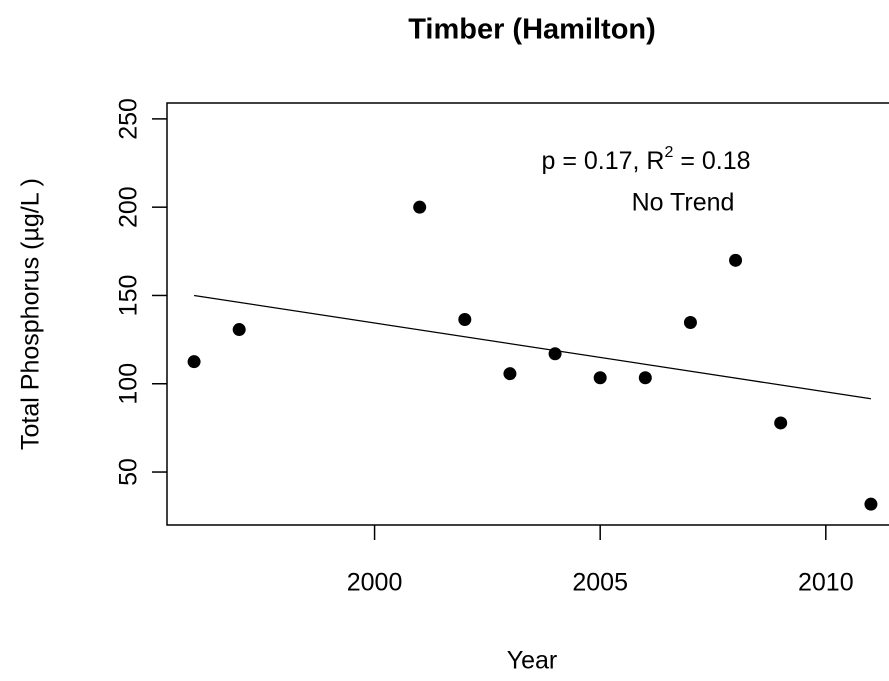 The width and height of the screenshot is (889, 681). Describe the element at coordinates (532, 30) in the screenshot. I see `chart-title: Timber (Hamilton)` at that location.